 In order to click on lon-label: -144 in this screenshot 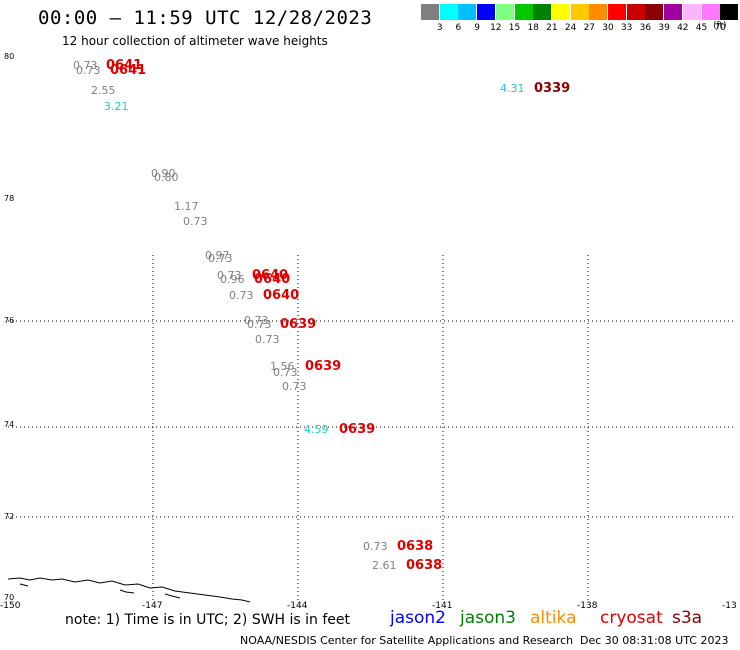, I will do `click(297, 606)`.